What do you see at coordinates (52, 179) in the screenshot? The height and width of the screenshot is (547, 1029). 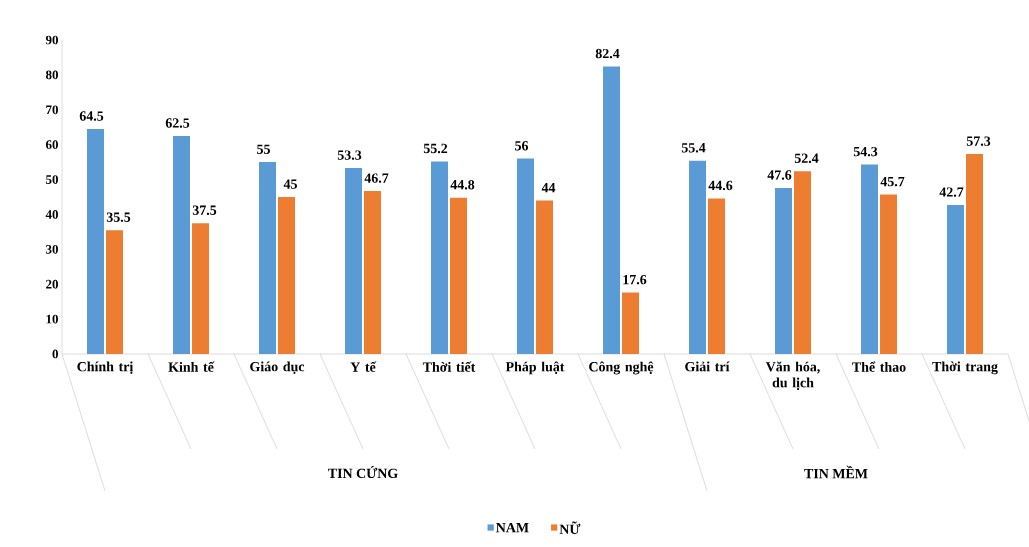 I see `y-tick-label: 50` at bounding box center [52, 179].